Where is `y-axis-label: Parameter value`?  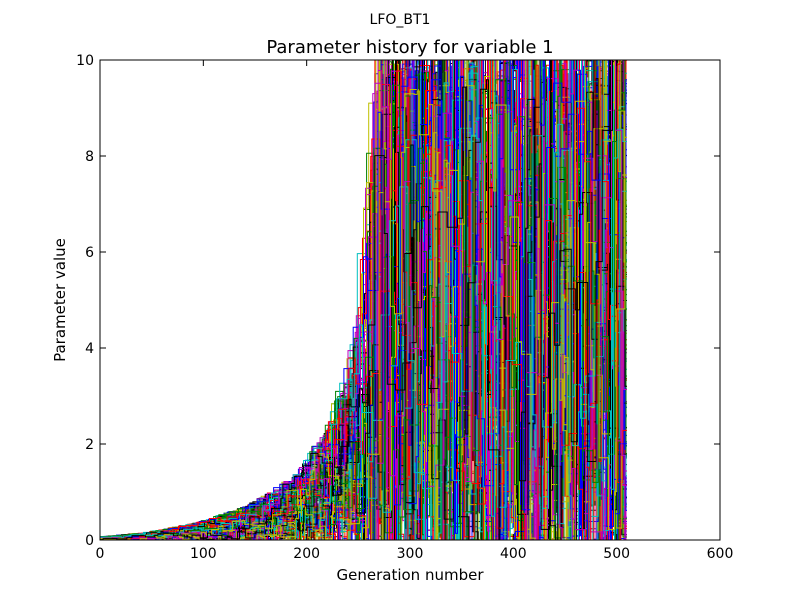 y-axis-label: Parameter value is located at coordinates (60, 300).